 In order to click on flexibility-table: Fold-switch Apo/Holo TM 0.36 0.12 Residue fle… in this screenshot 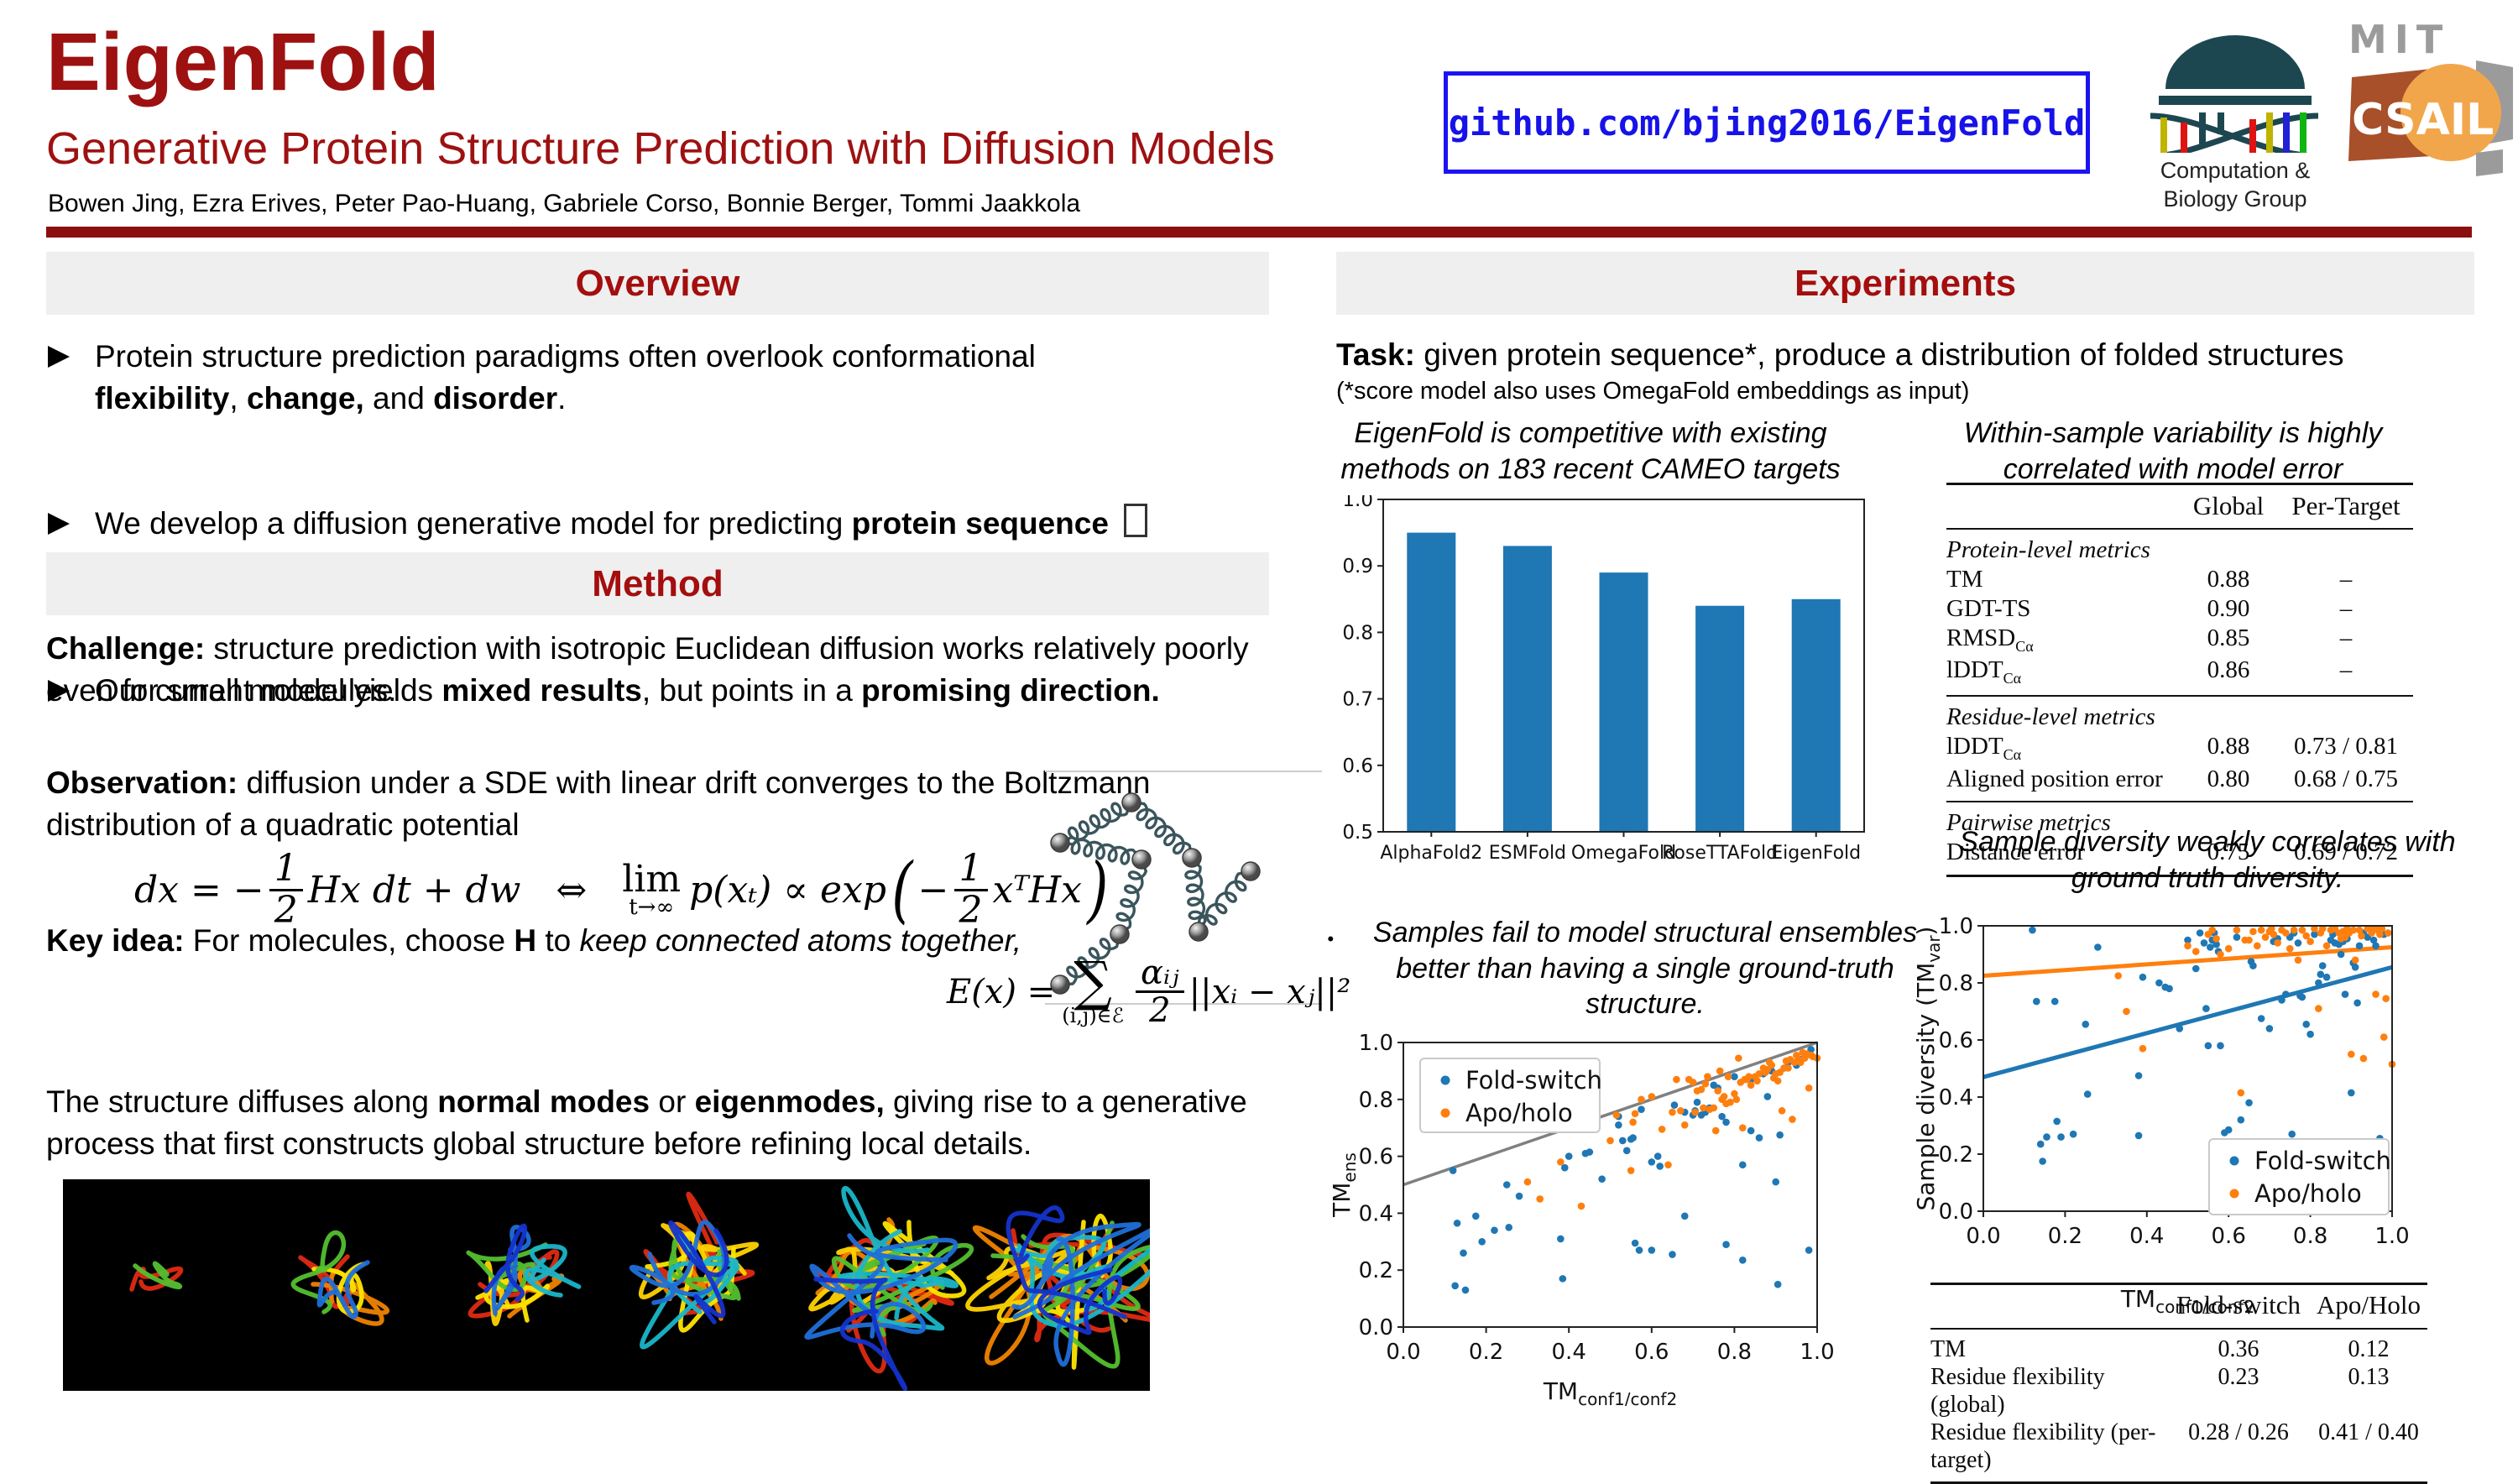, I will do `click(2178, 1383)`.